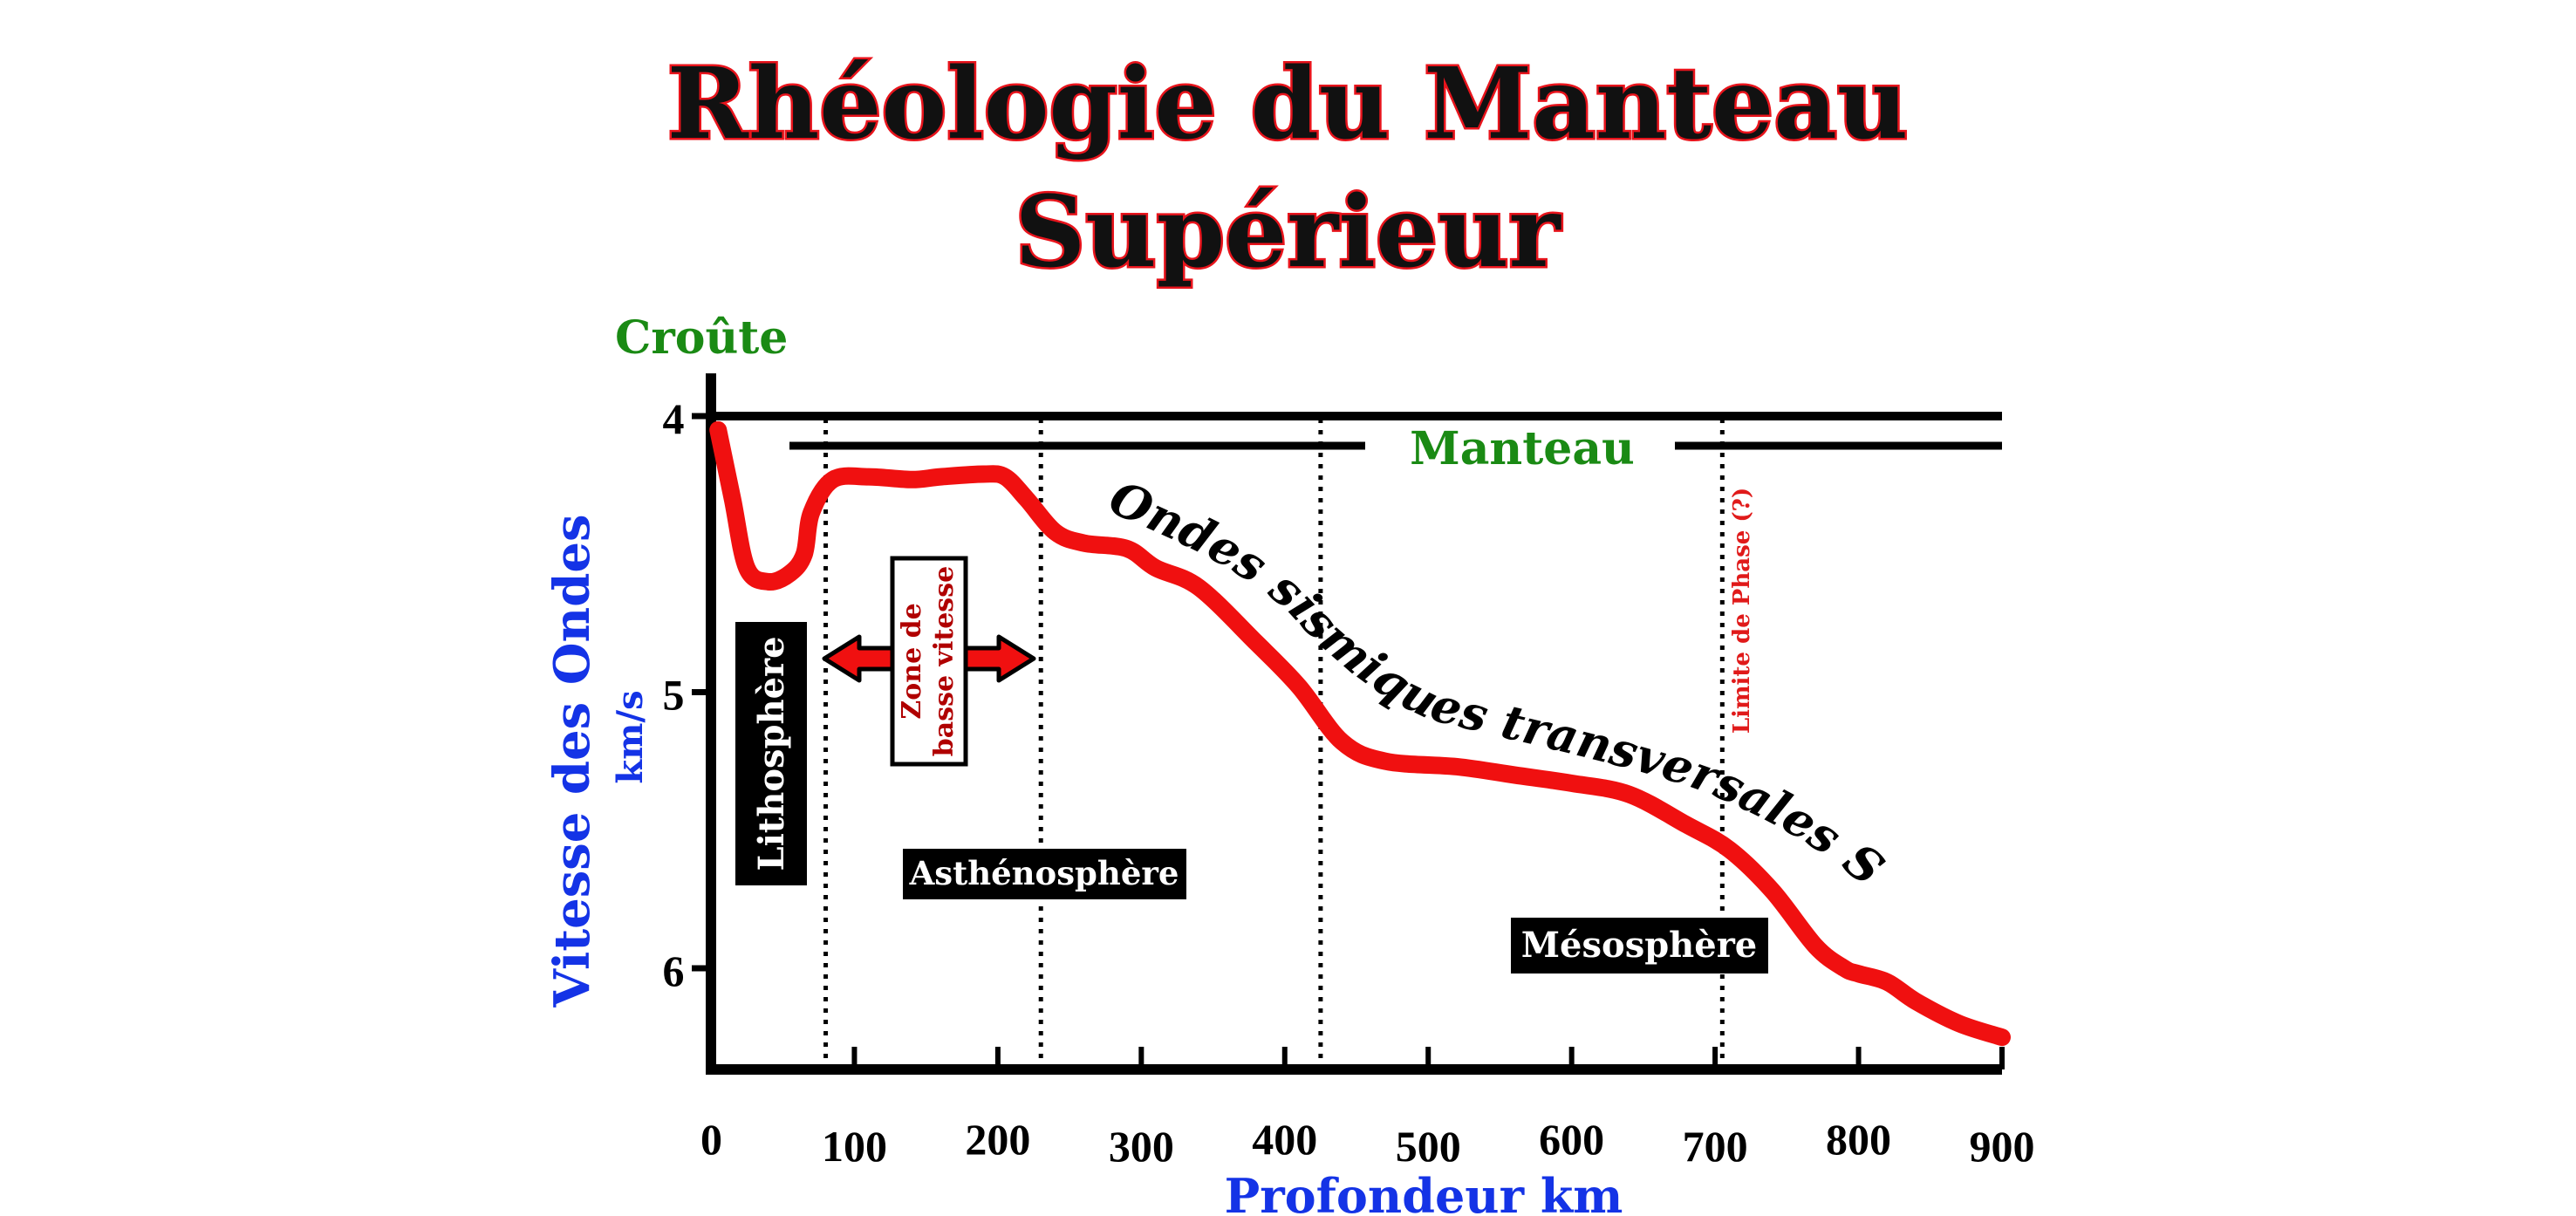 Image resolution: width=2576 pixels, height=1216 pixels. I want to click on y-tick-label: 6, so click(674, 970).